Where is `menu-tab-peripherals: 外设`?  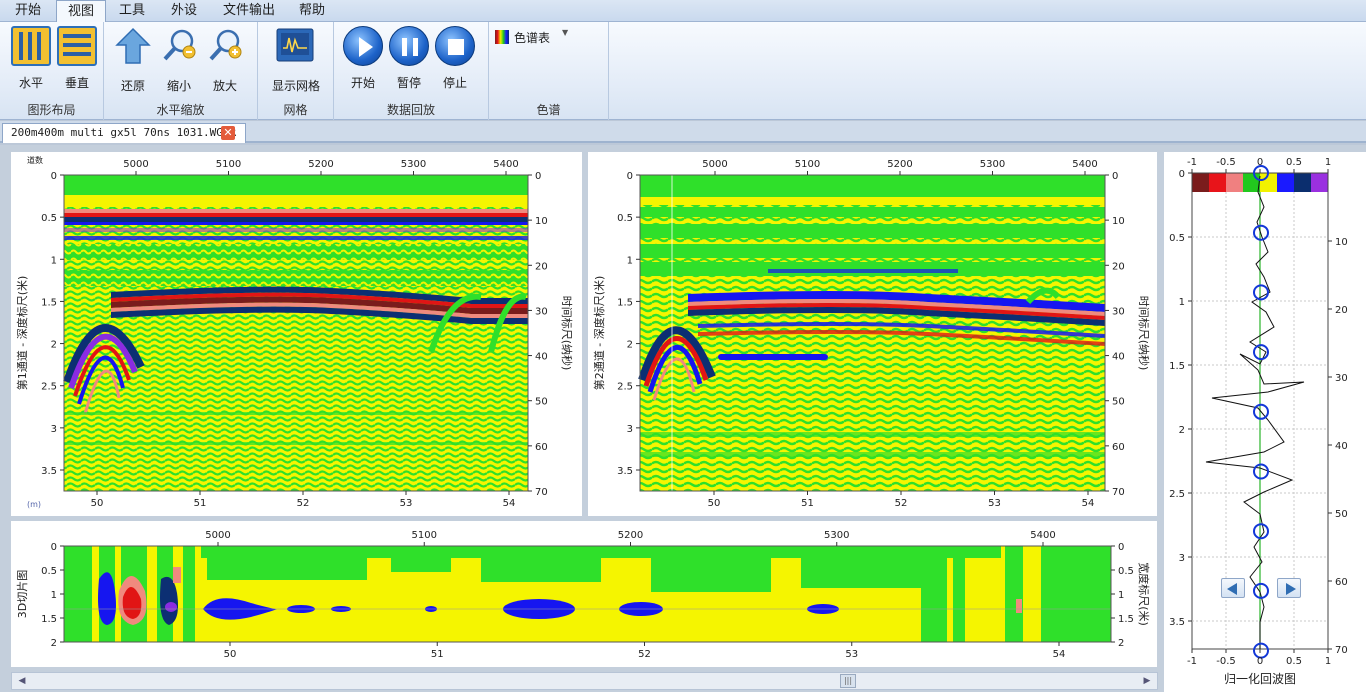
menu-tab-peripherals: 外设 is located at coordinates (183, 10).